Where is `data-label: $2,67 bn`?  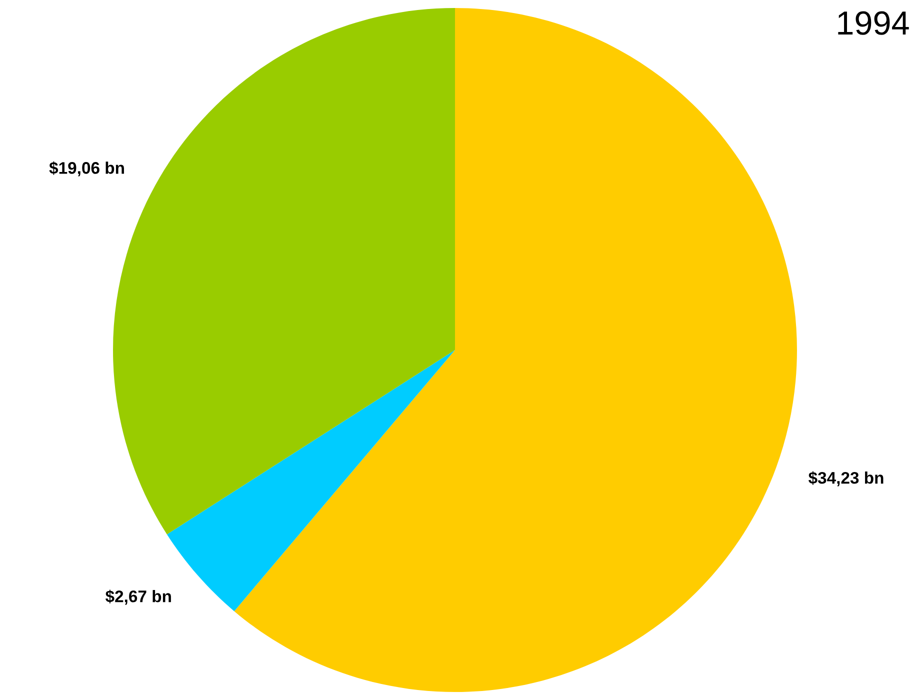
data-label: $2,67 bn is located at coordinates (138, 597).